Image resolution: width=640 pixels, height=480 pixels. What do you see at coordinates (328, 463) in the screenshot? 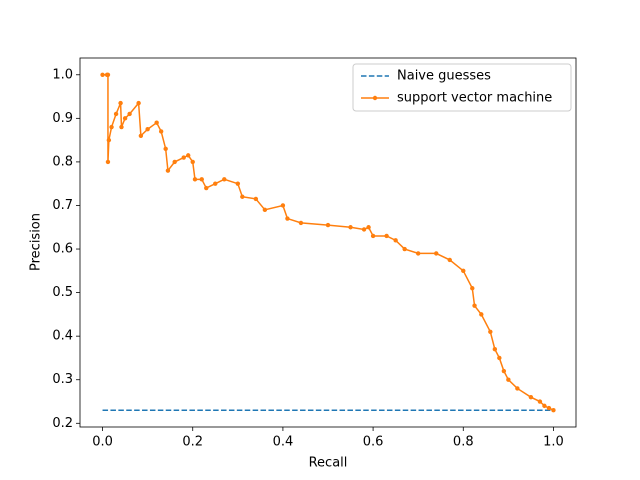
I see `x-axis-label: Recall` at bounding box center [328, 463].